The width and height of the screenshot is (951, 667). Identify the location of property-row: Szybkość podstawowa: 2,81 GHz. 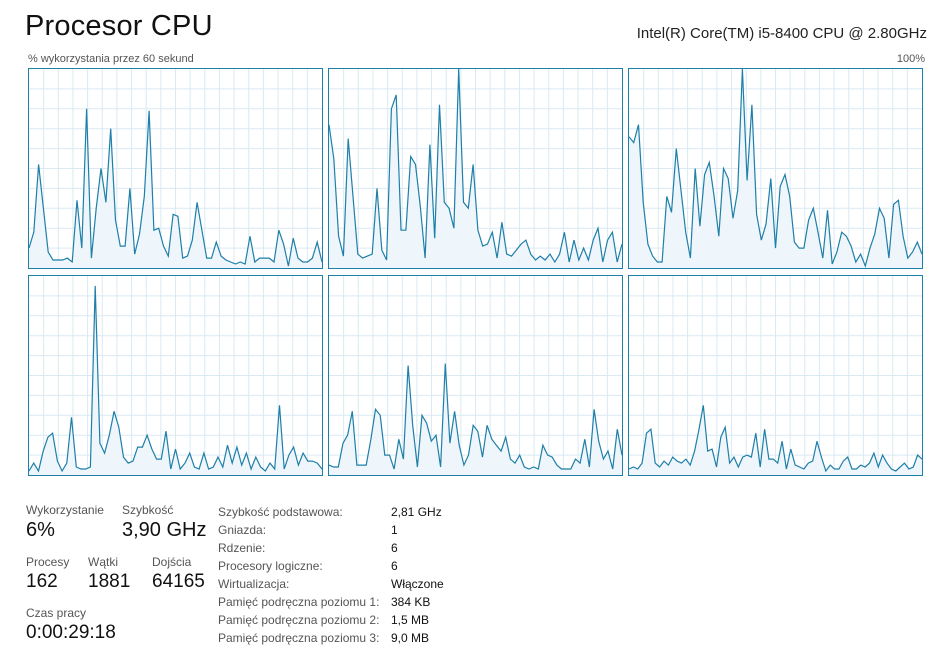
(331, 512).